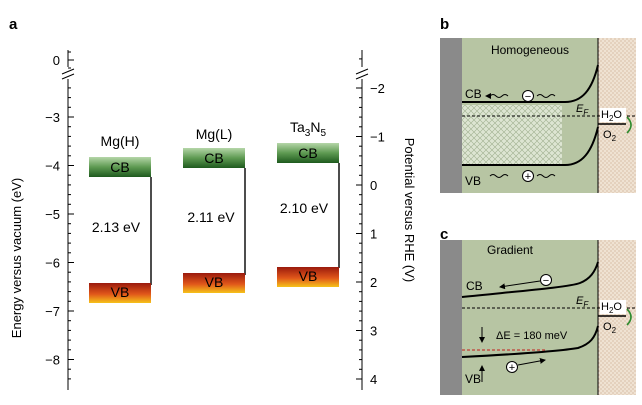 The width and height of the screenshot is (642, 405). I want to click on left-axis-label: Energy versus vacuum (eV), so click(16, 258).